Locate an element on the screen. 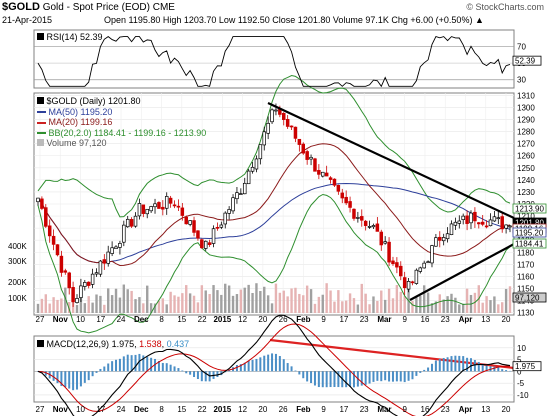 This screenshot has width=550, height=416. x-axis-label: 2015 is located at coordinates (222, 319).